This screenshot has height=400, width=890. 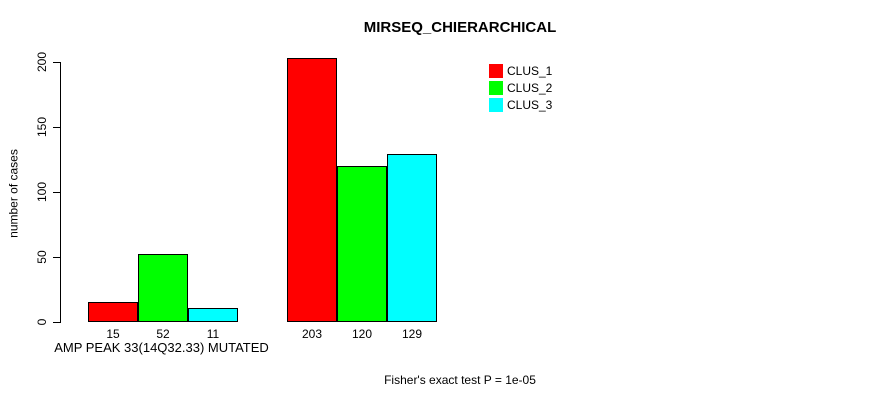 I want to click on x-axis-title: AMP PEAK 33(14Q32.33) MUTATED, so click(x=161, y=347).